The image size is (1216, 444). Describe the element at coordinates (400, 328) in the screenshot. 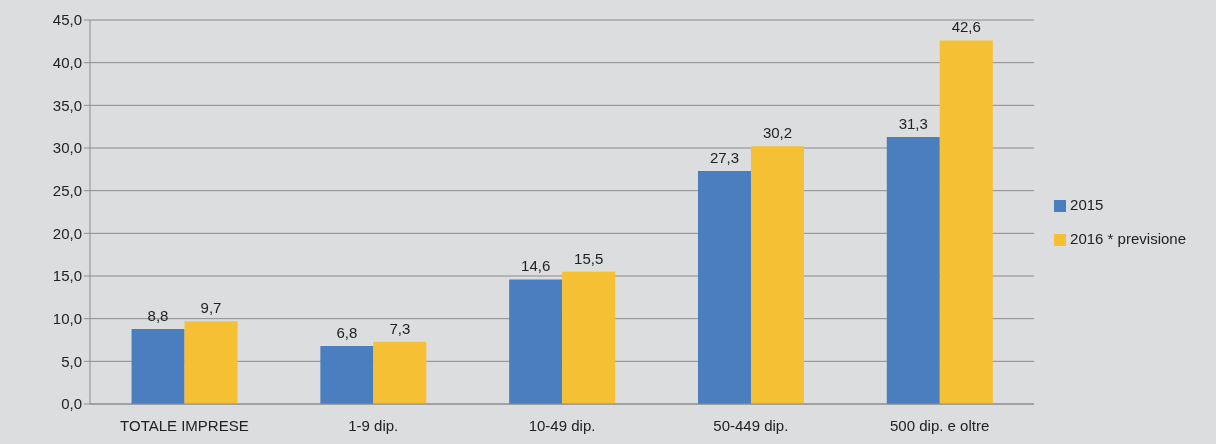

I see `data-label: 7,3` at that location.